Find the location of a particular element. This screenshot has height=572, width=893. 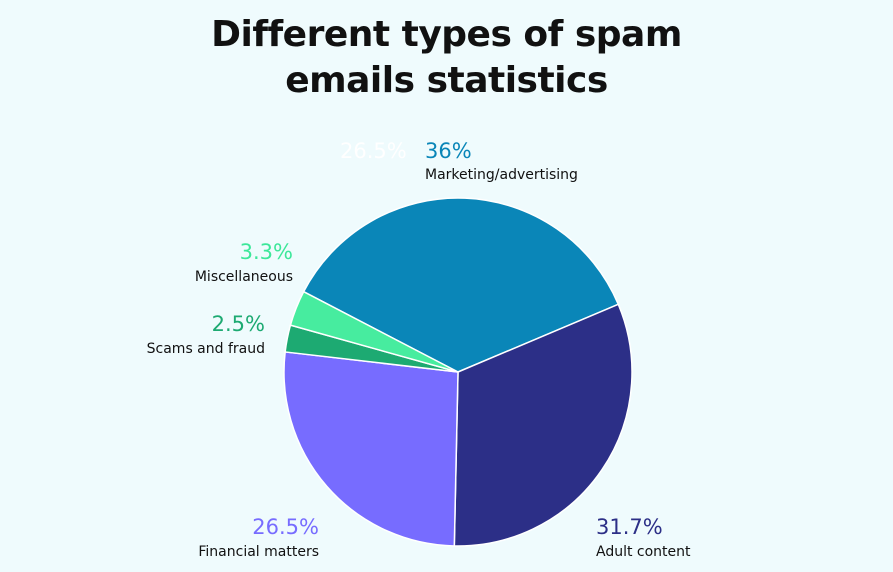

label-miscellaneous: 3.3% Miscellaneous is located at coordinates (244, 262).